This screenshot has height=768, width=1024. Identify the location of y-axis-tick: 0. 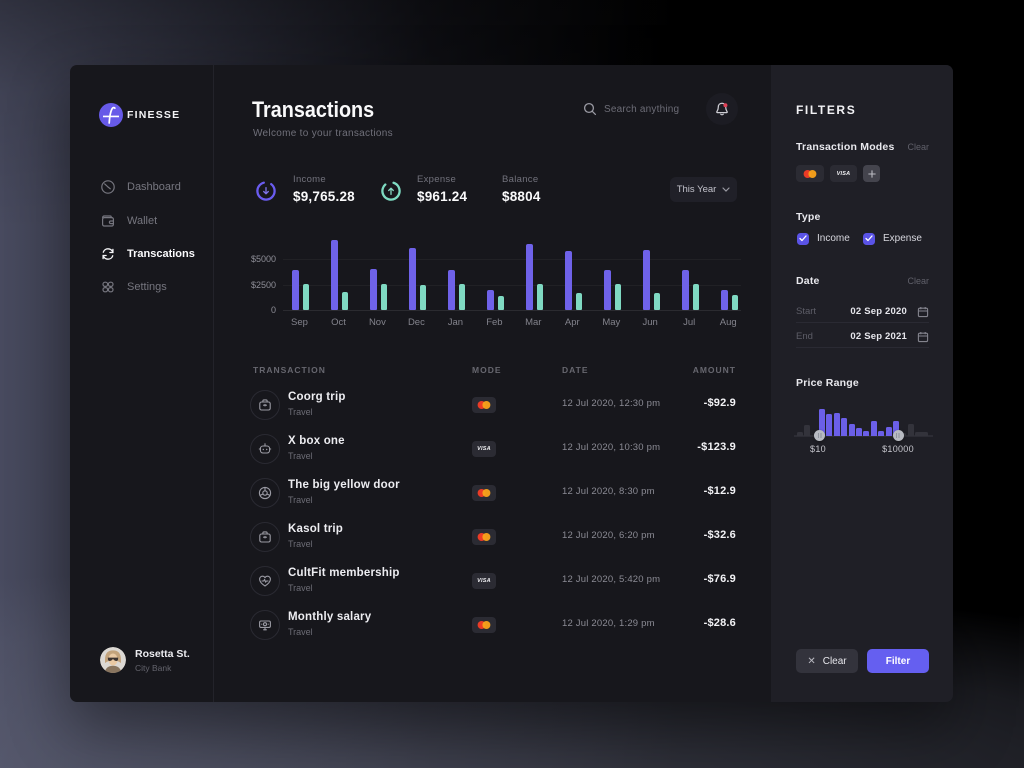
(273, 310).